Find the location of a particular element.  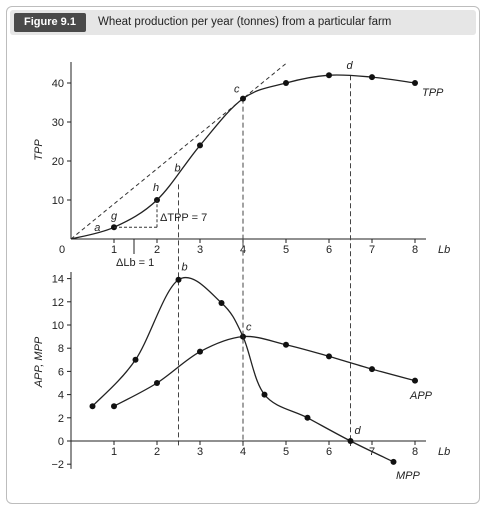

x-tick-label-bottom: 5 is located at coordinates (286, 452).